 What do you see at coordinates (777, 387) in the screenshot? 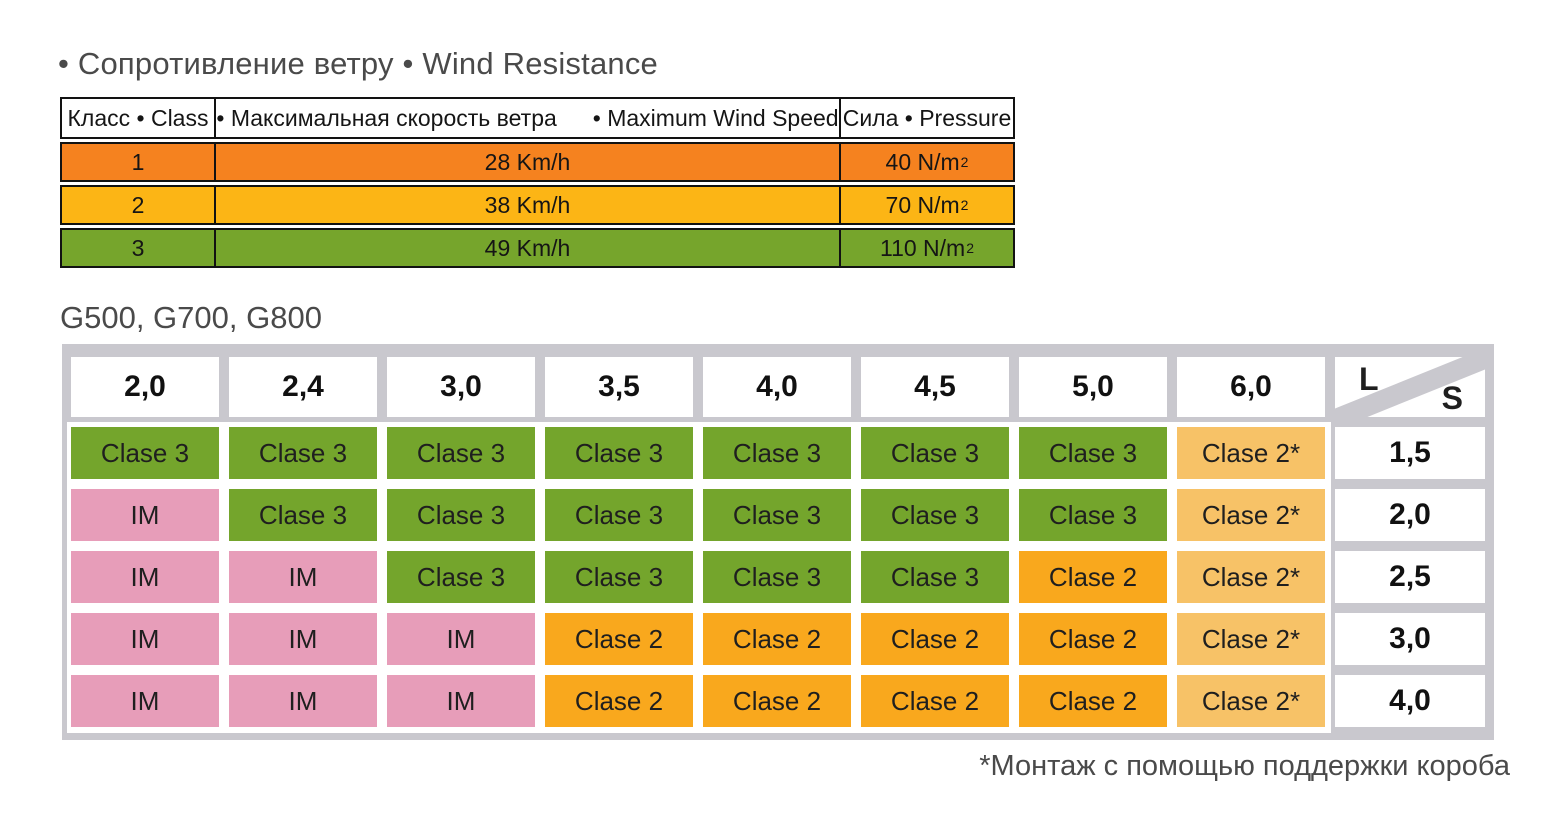
I see `matrix-col-header: 4,0` at bounding box center [777, 387].